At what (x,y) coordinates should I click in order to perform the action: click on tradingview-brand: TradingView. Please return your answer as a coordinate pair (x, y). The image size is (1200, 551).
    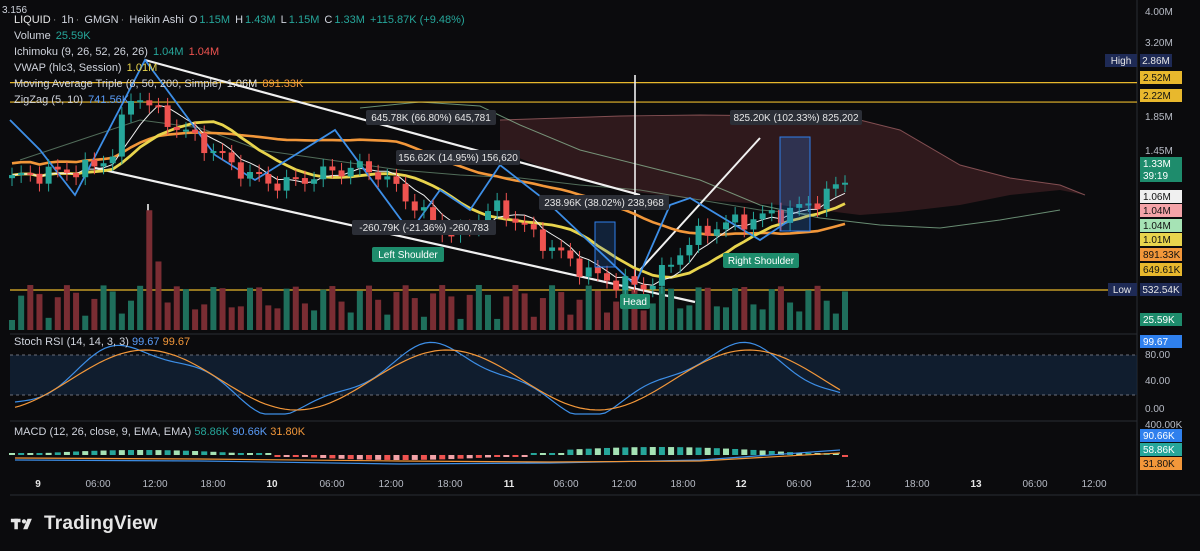
    Looking at the image, I should click on (84, 524).